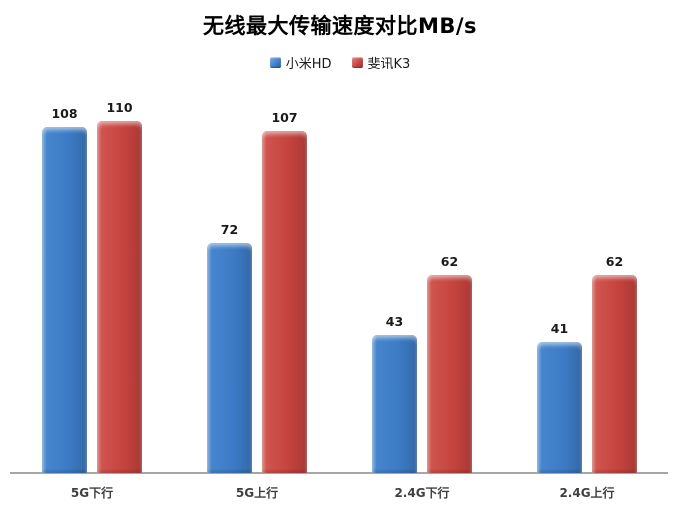 Image resolution: width=680 pixels, height=518 pixels. Describe the element at coordinates (92, 493) in the screenshot. I see `x-axis-label: 5G下行` at that location.